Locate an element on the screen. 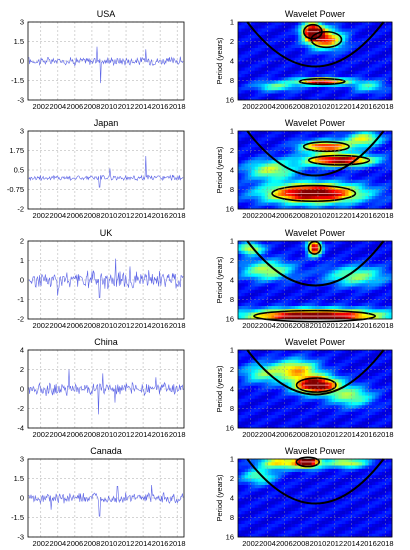 This screenshot has width=410, height=550. wv-2-axes-frame is located at coordinates (315, 280).